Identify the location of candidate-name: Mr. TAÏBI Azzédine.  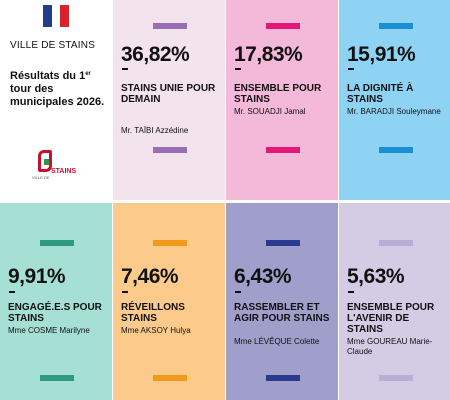
(155, 130).